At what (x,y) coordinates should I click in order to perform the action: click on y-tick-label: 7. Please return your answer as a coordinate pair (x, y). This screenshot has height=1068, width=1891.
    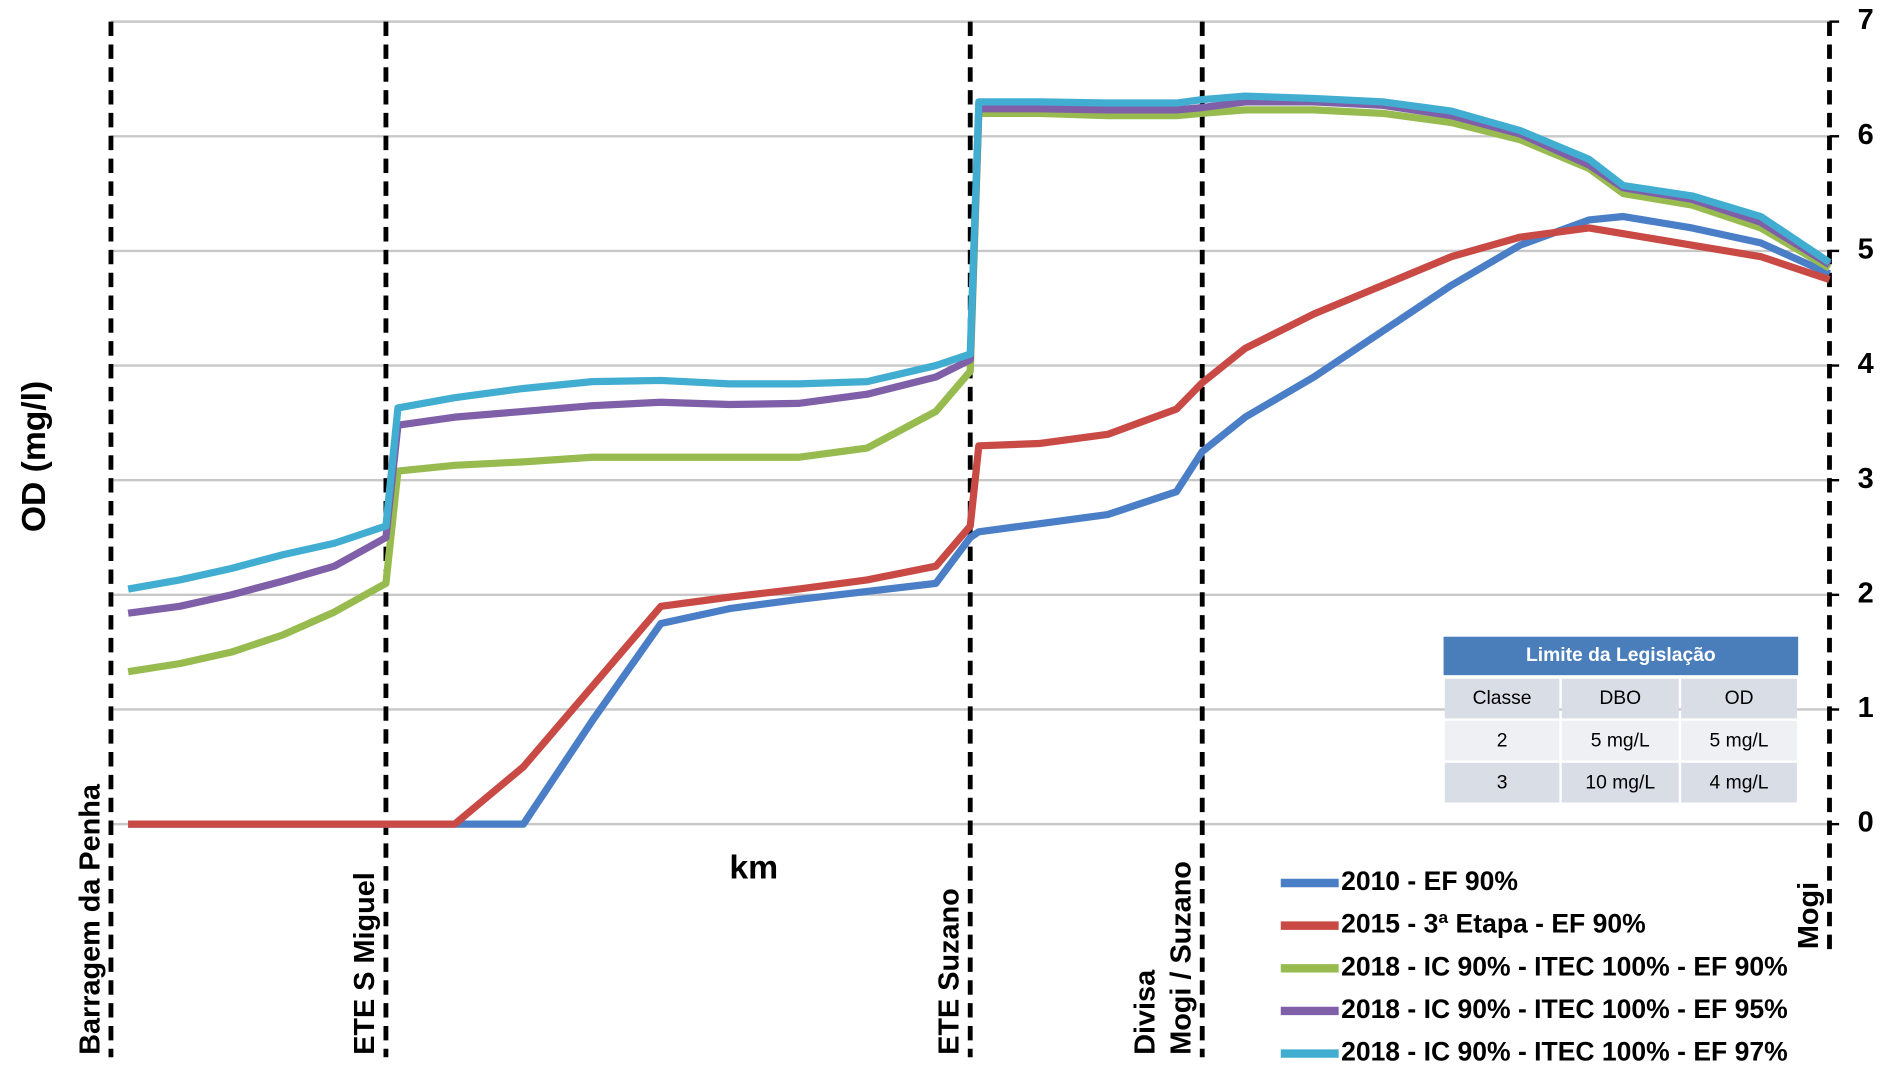
    Looking at the image, I should click on (1866, 20).